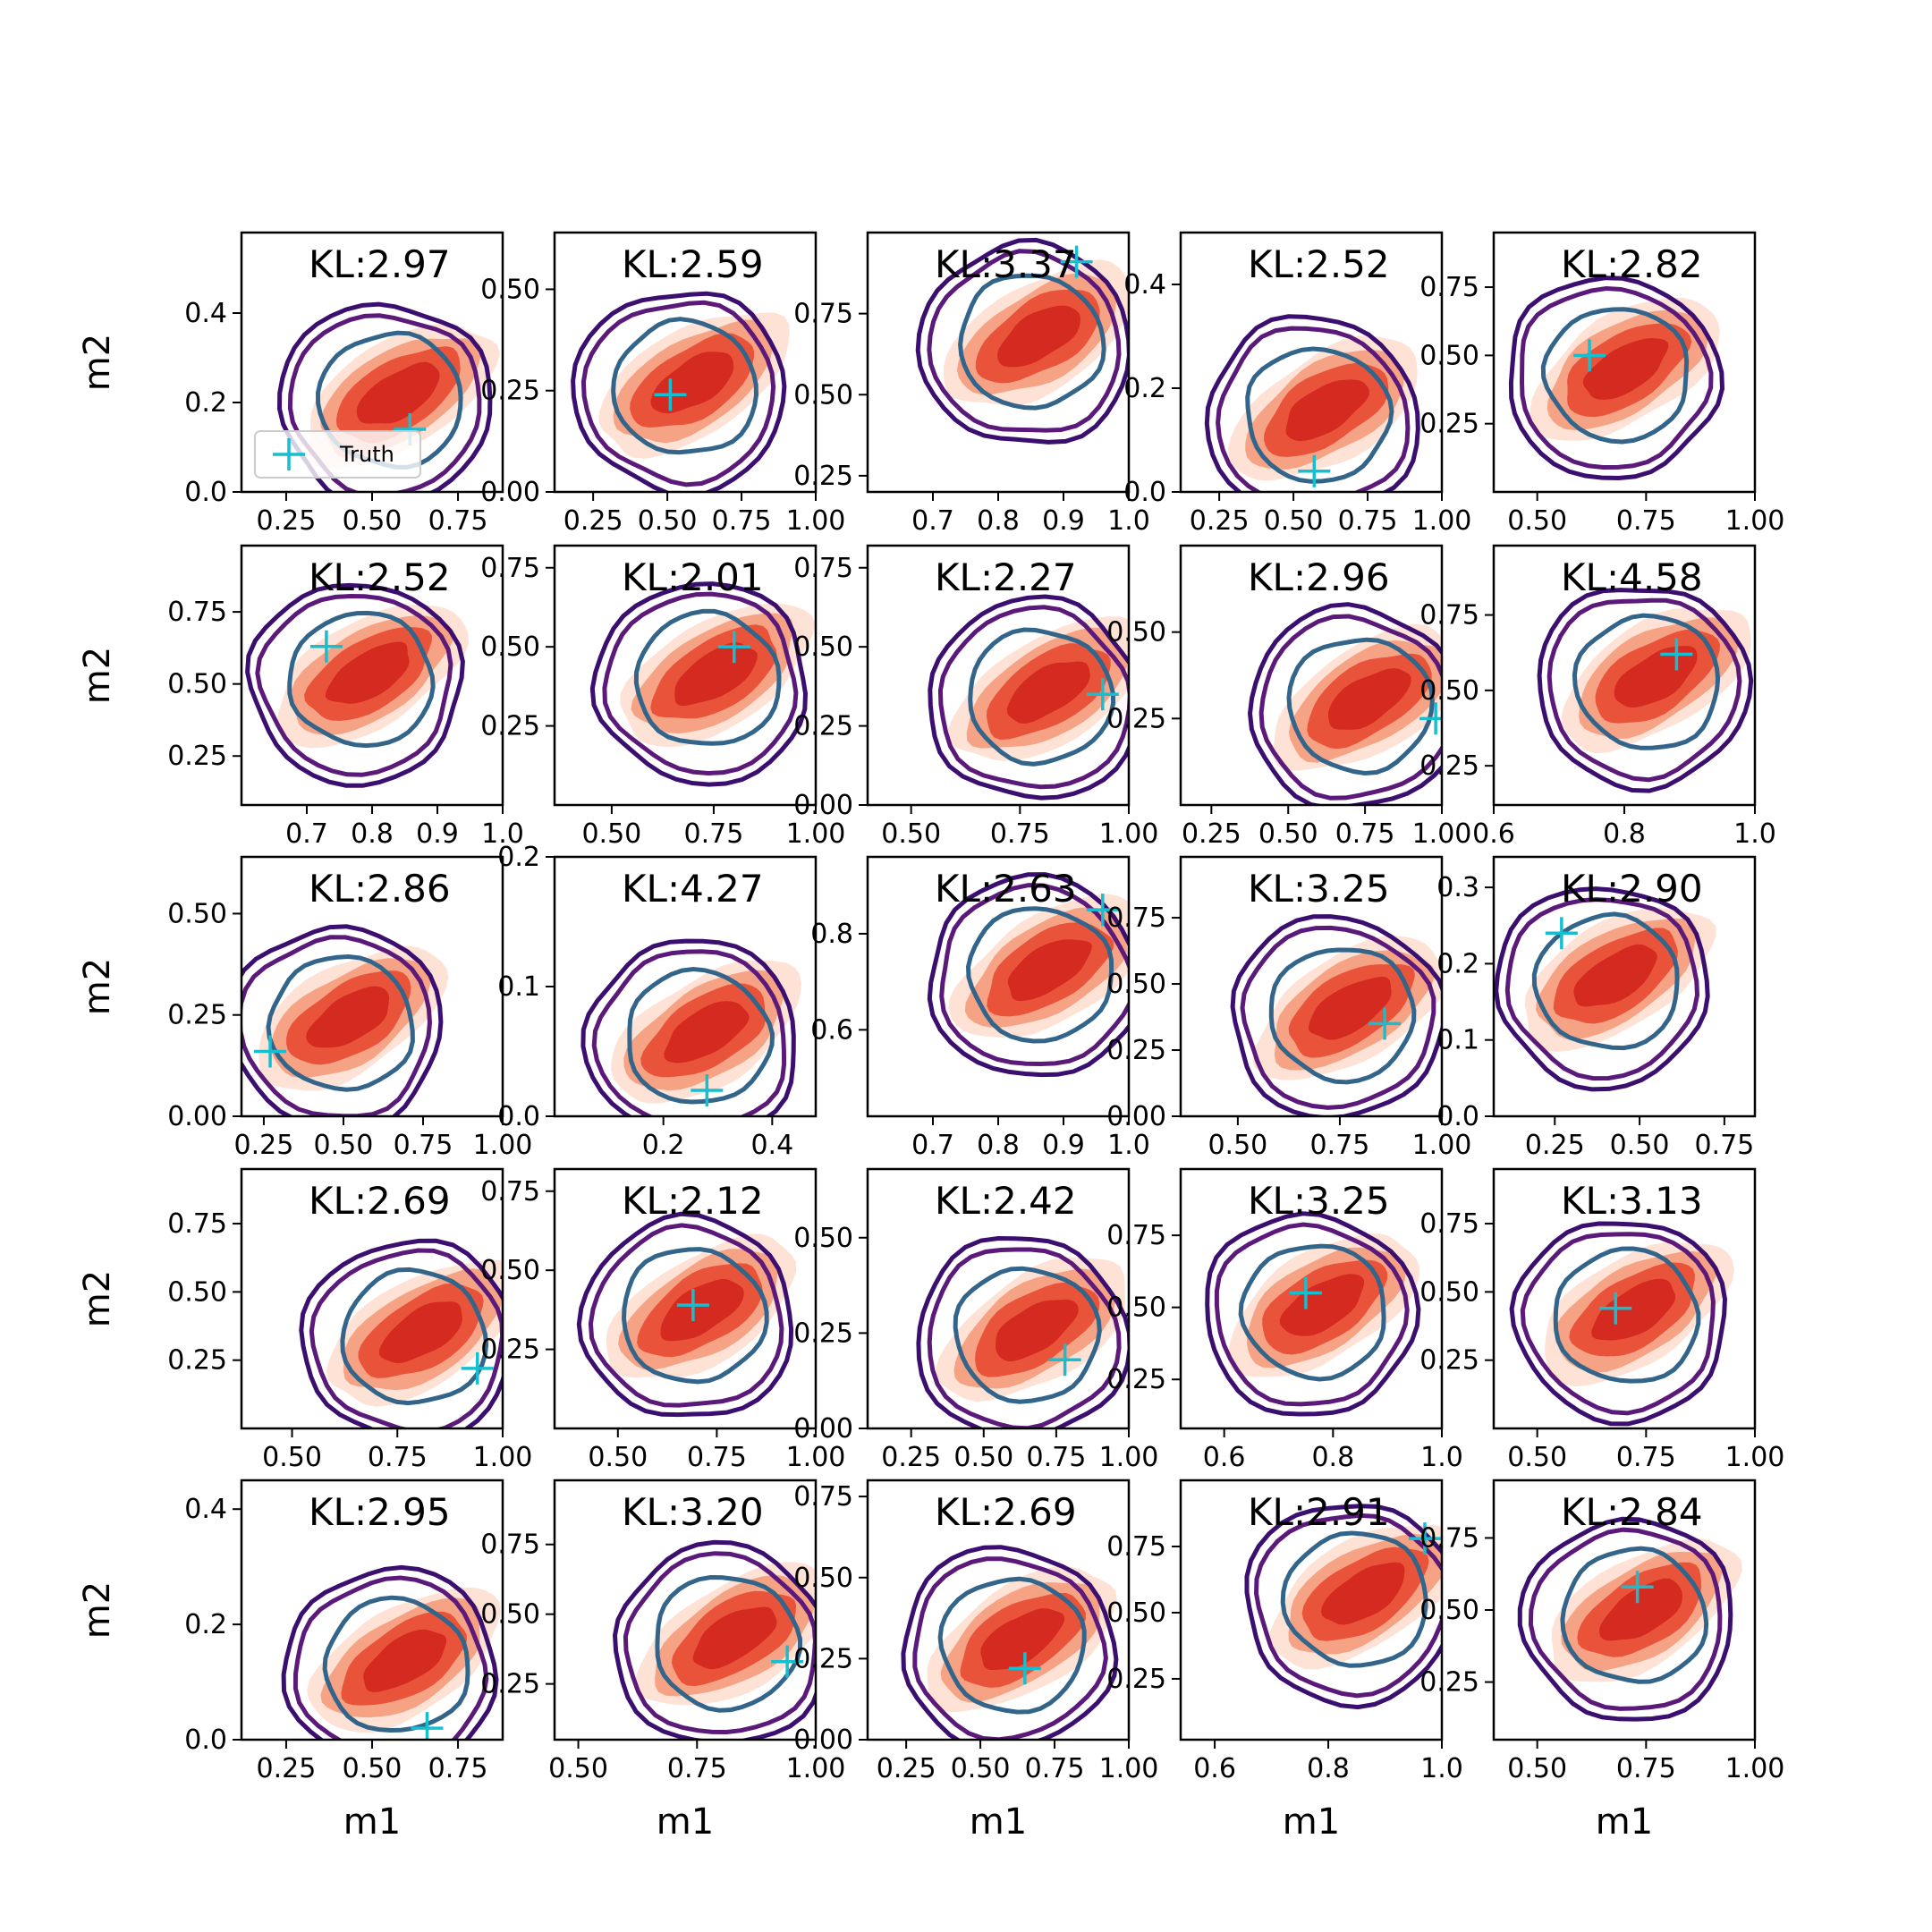 This screenshot has height=1932, width=1932. I want to click on y-tick-label: 0.2, so click(518, 857).